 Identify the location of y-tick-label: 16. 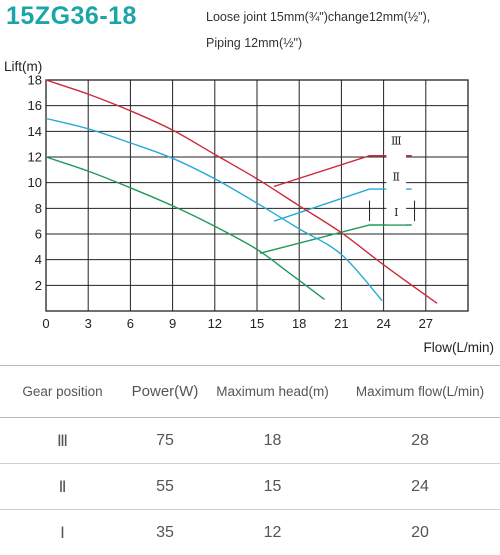
(35, 105).